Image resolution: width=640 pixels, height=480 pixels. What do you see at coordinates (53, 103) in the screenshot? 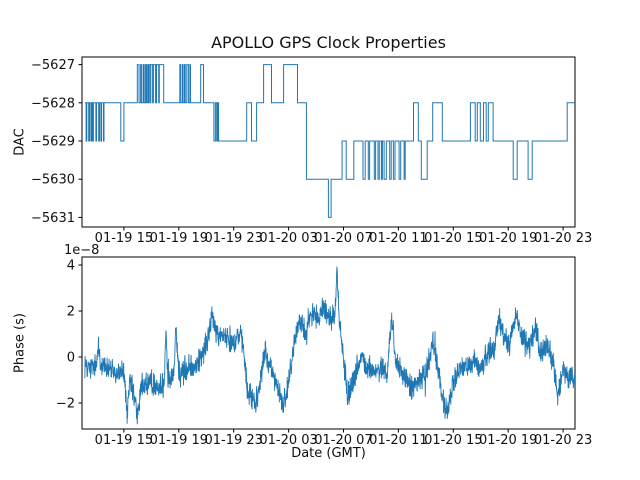
I see `y-tick-label: −5628` at bounding box center [53, 103].